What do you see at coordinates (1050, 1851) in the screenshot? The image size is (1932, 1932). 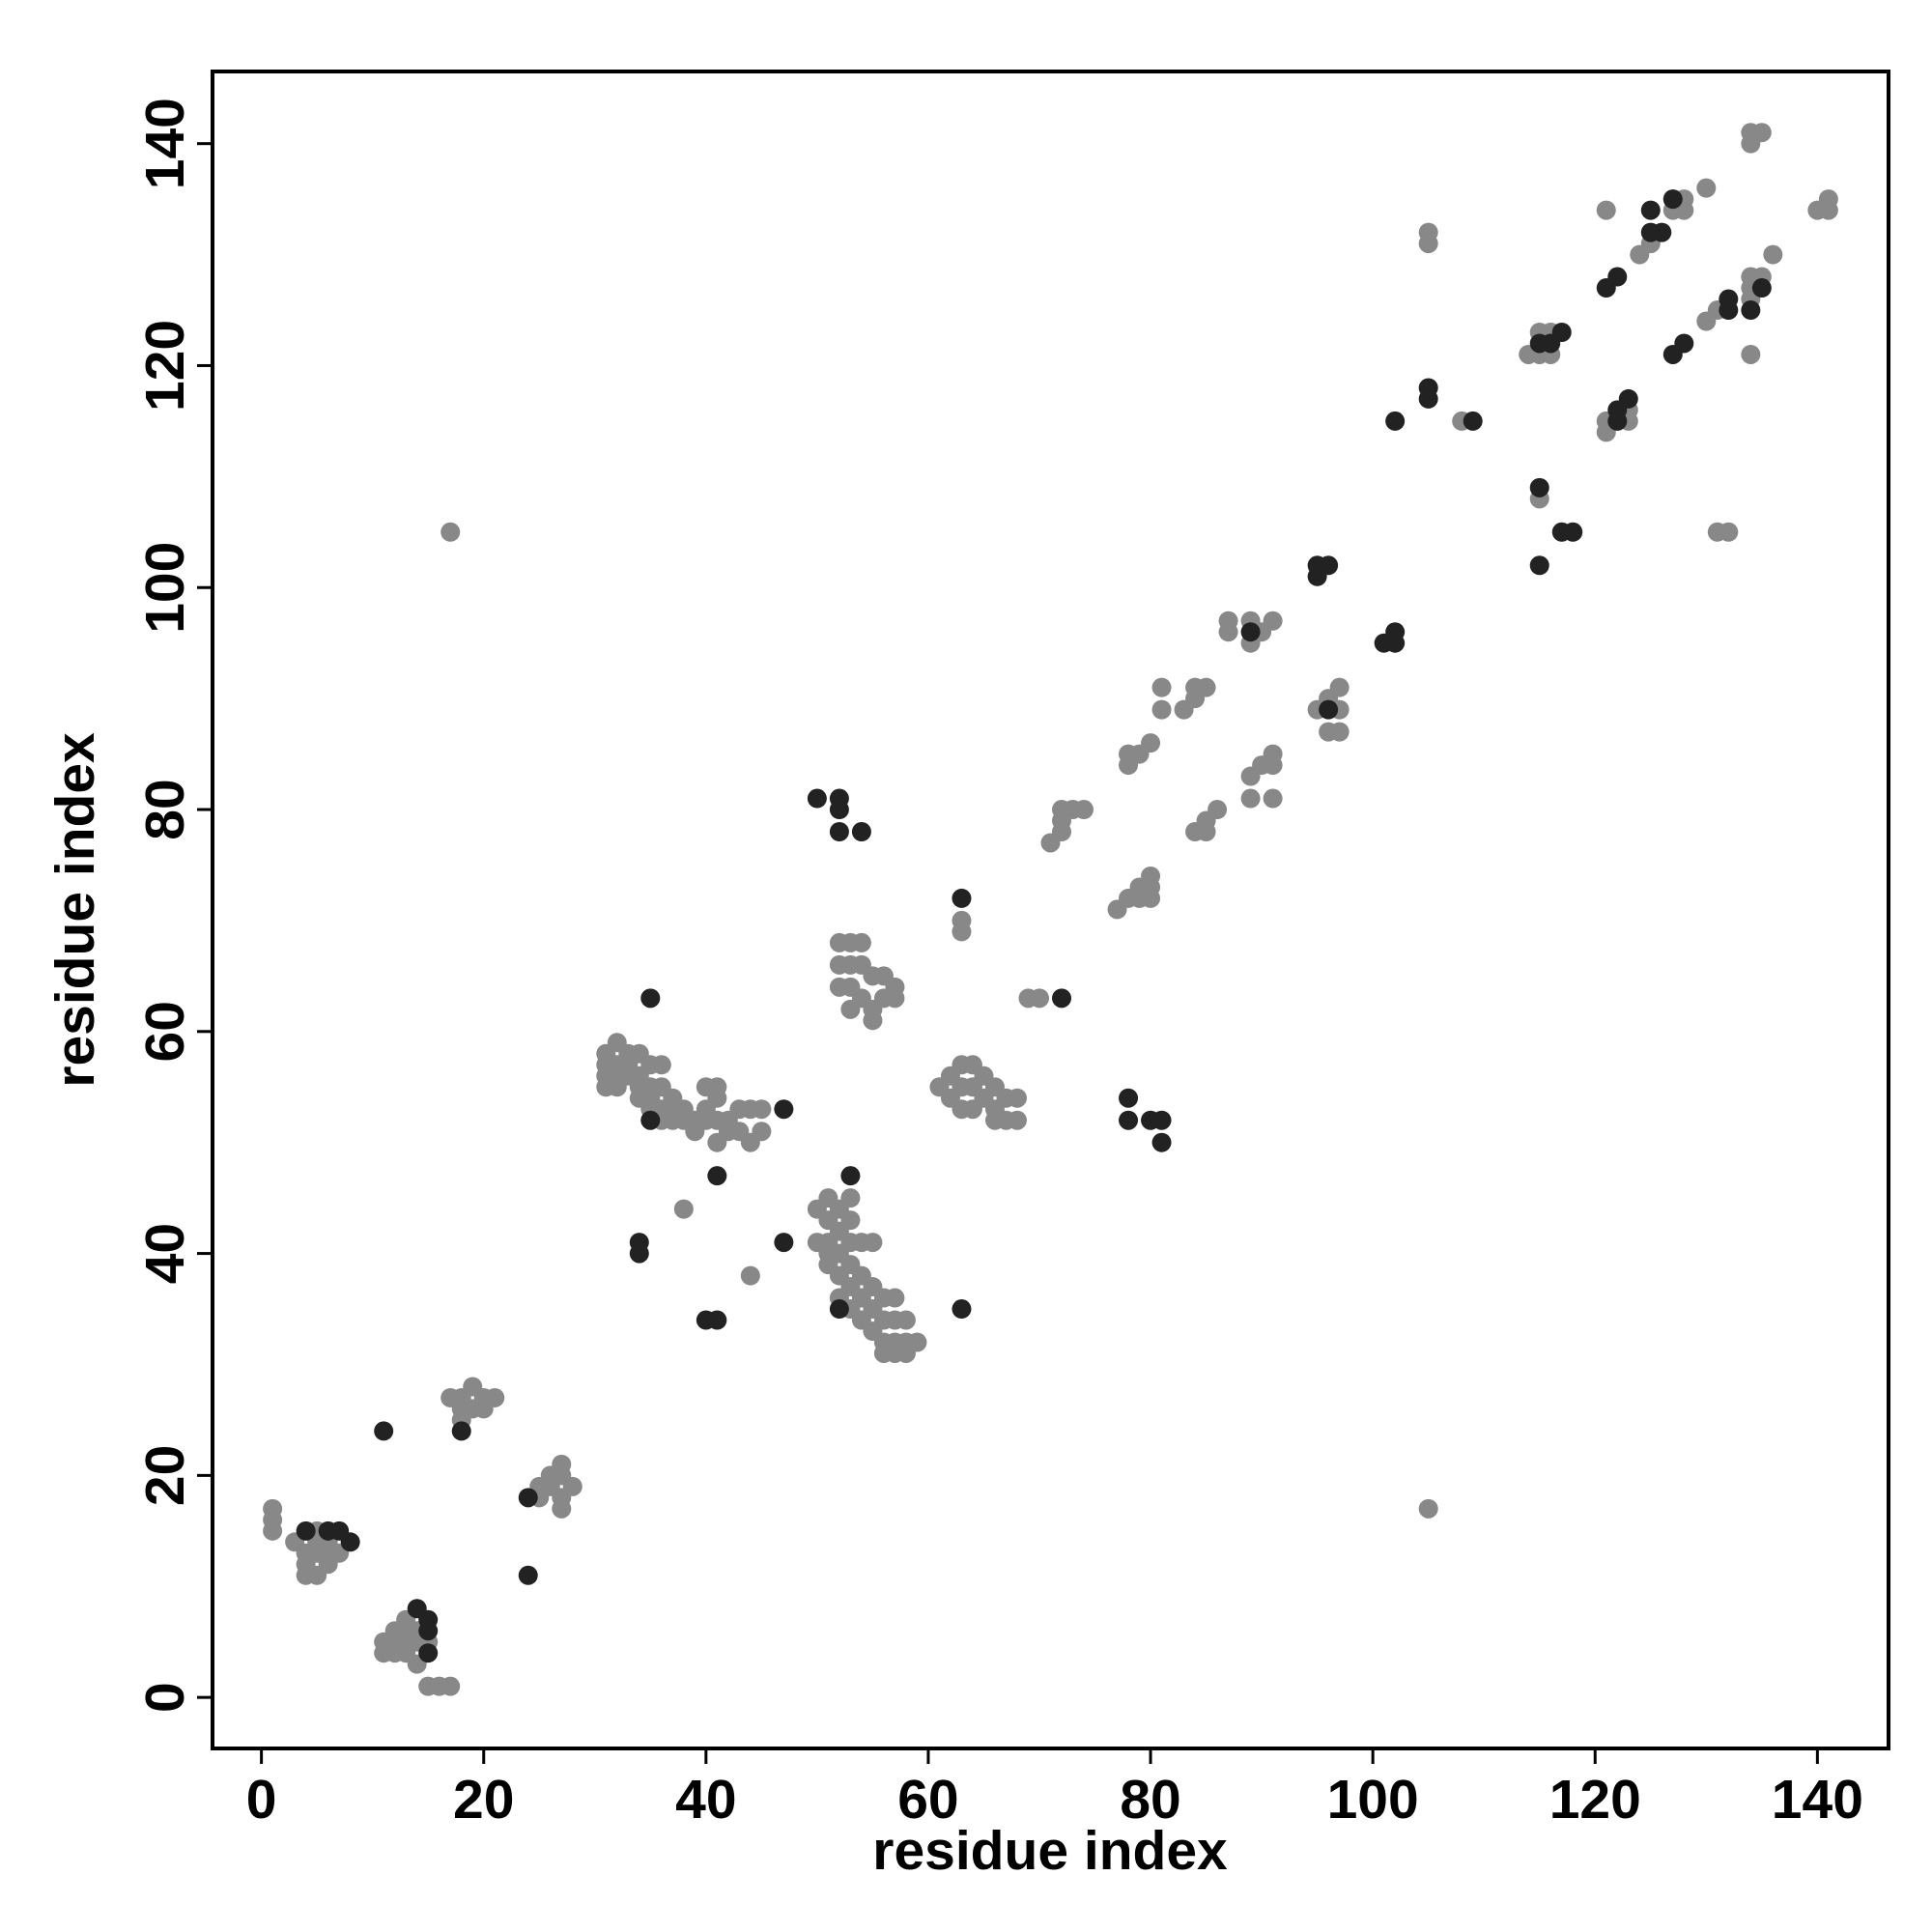 I see `x-axis-title: residue index` at bounding box center [1050, 1851].